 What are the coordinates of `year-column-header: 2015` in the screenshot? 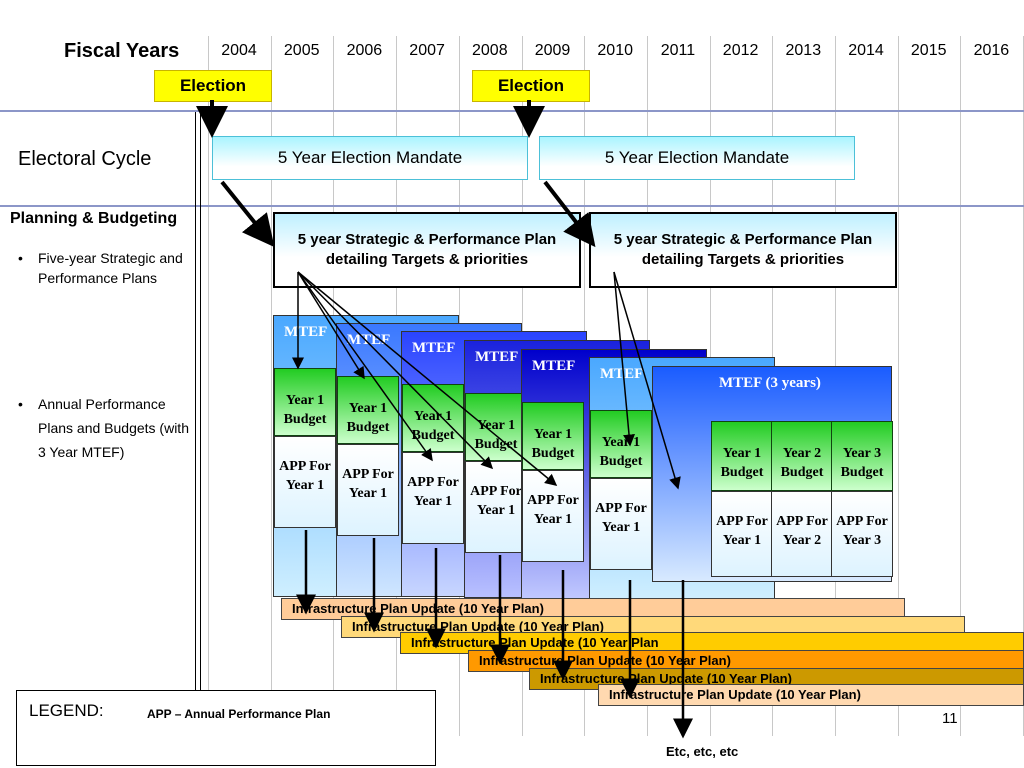 It's located at (928, 50).